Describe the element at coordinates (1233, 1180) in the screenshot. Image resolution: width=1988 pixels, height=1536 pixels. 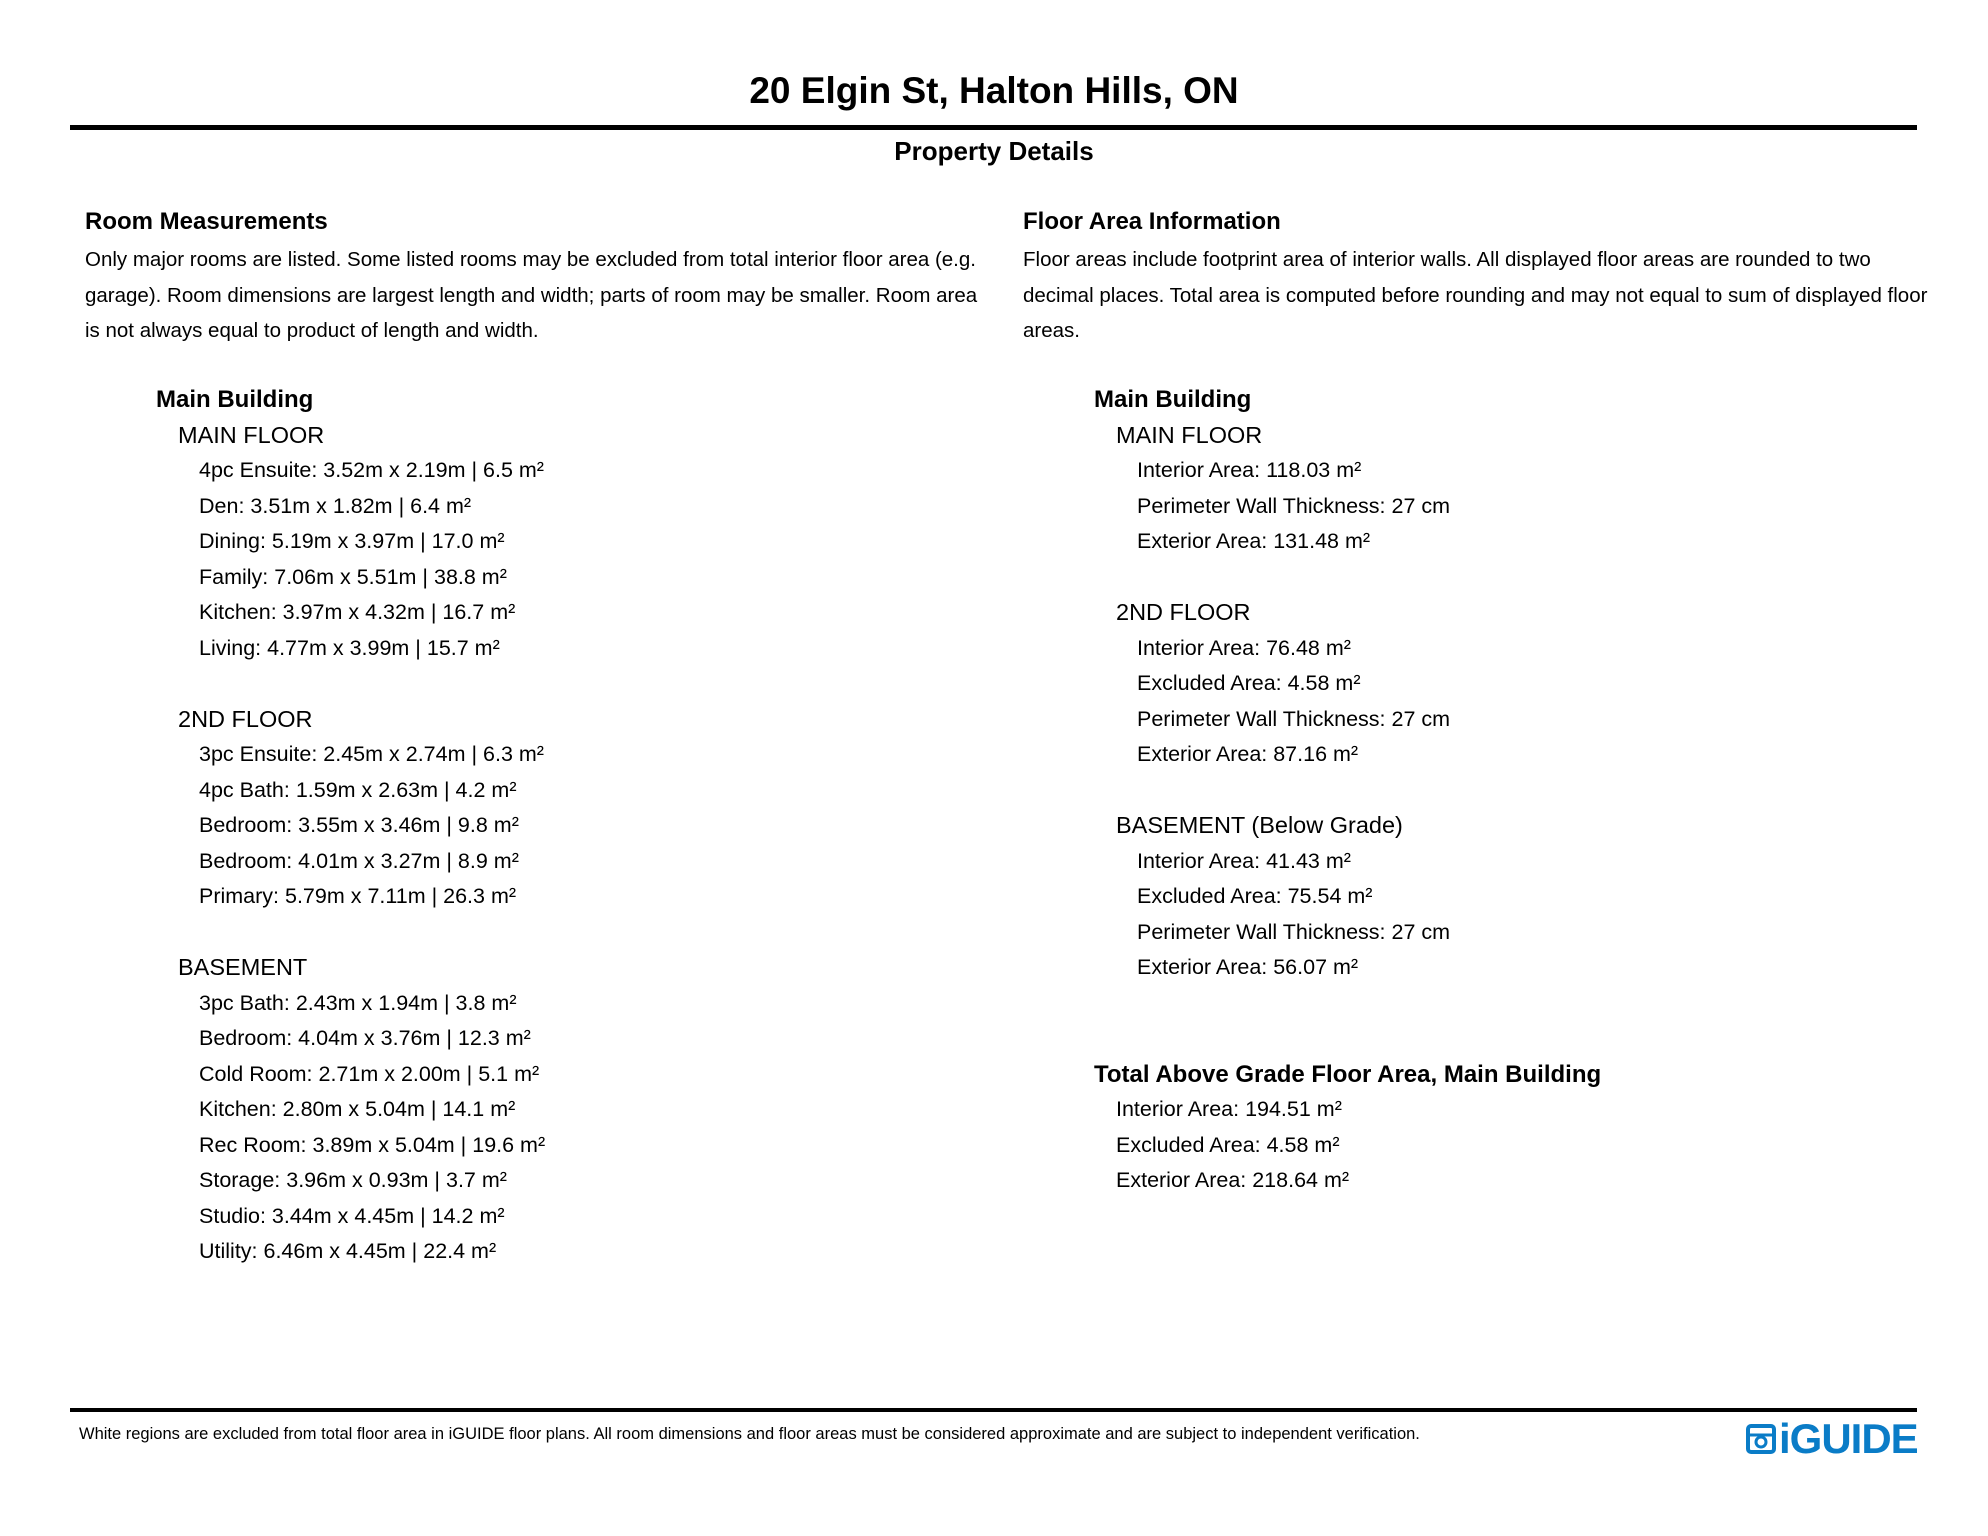
I see `total-area-item: Exterior Area: 218.64 m²` at that location.